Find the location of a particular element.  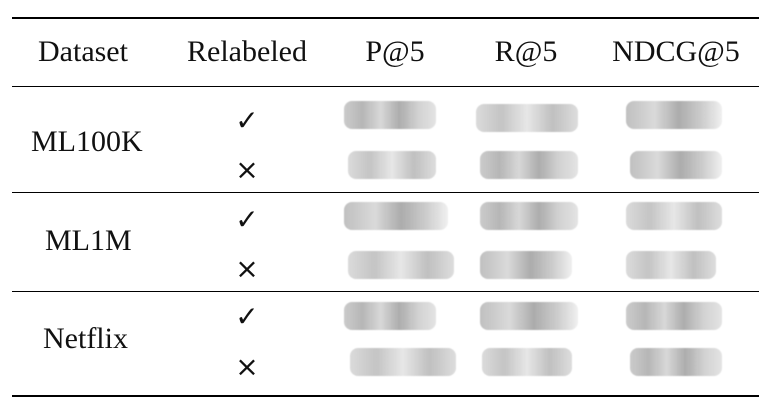

top-rule is located at coordinates (385, 18).